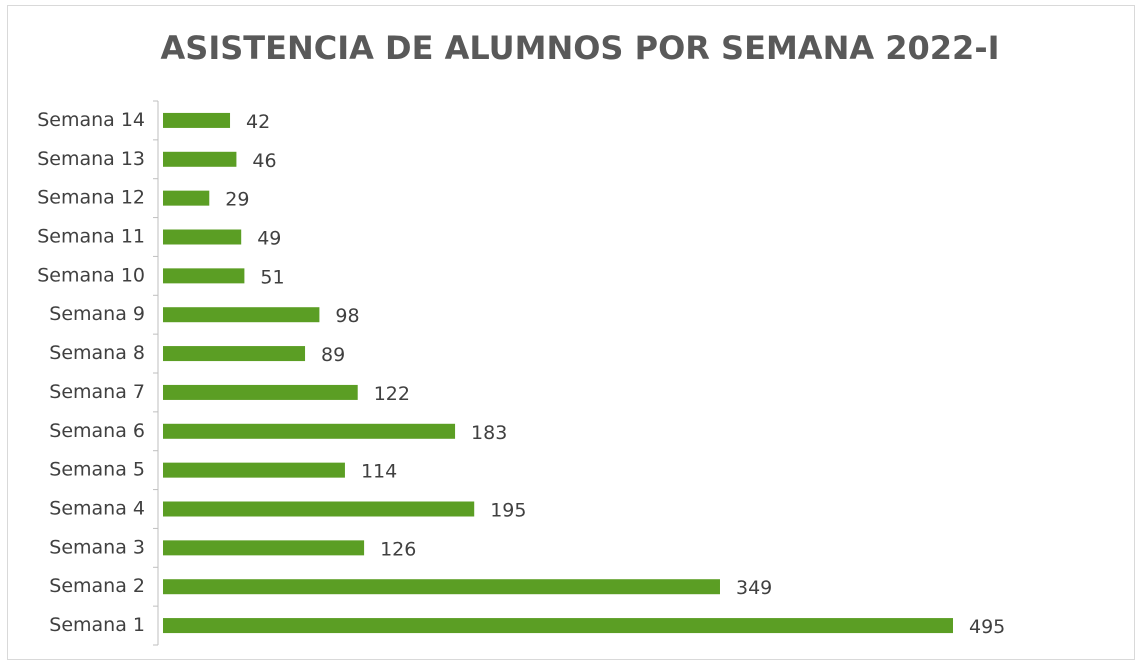 This screenshot has width=1139, height=668. Describe the element at coordinates (97, 547) in the screenshot. I see `category-label: Semana 3` at that location.